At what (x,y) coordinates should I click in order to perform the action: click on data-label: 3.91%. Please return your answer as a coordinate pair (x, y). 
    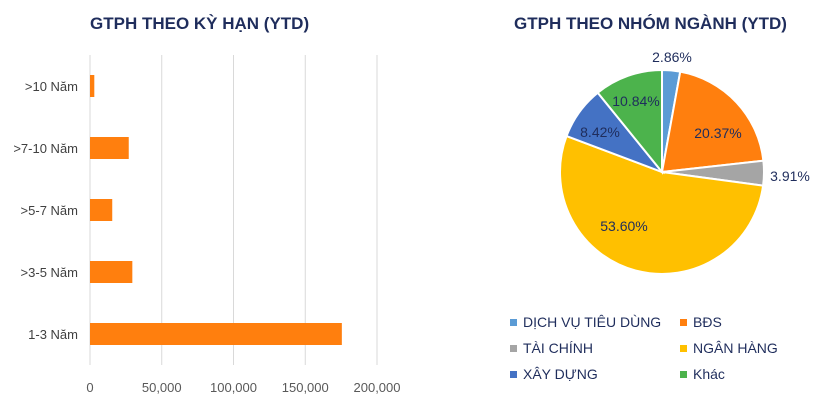
    Looking at the image, I should click on (790, 176).